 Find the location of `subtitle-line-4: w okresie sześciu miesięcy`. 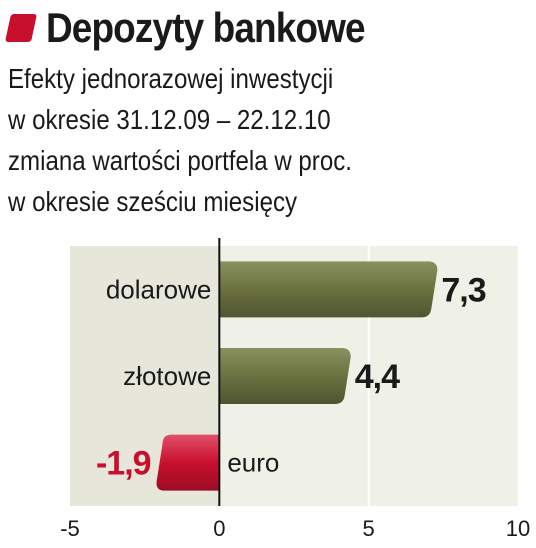

subtitle-line-4: w okresie sześciu miesięcy is located at coordinates (153, 201).